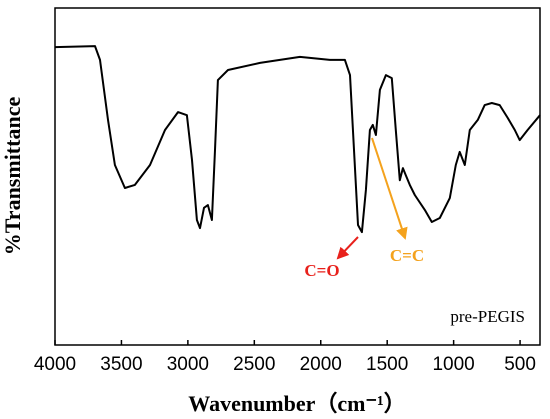  What do you see at coordinates (121, 364) in the screenshot?
I see `x-tick-label: 3500` at bounding box center [121, 364].